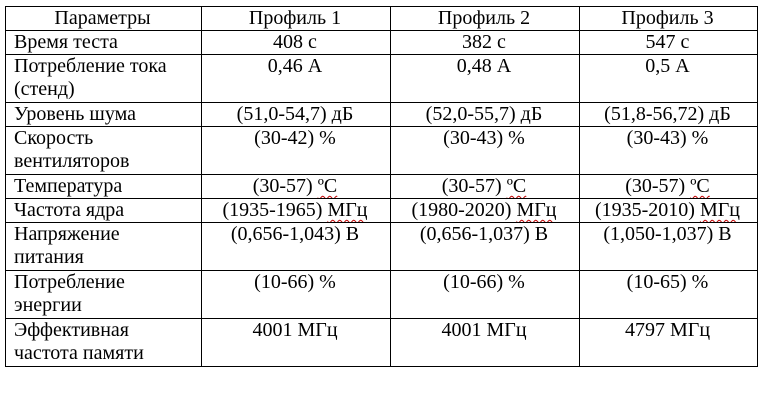 This screenshot has height=403, width=762. I want to click on table-header-row: Параметры Профиль 1 Профиль 2 Профиль 3, so click(381, 18).